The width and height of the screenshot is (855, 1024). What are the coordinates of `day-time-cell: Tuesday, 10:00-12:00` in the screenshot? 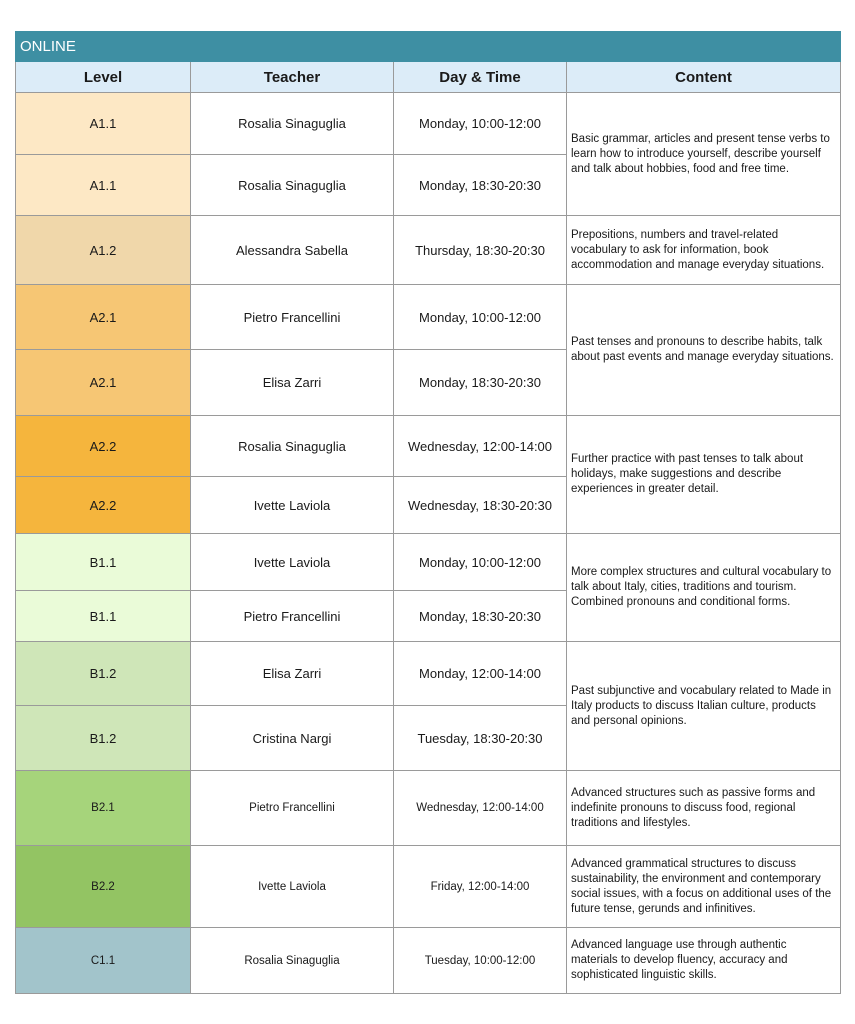 It's located at (480, 960).